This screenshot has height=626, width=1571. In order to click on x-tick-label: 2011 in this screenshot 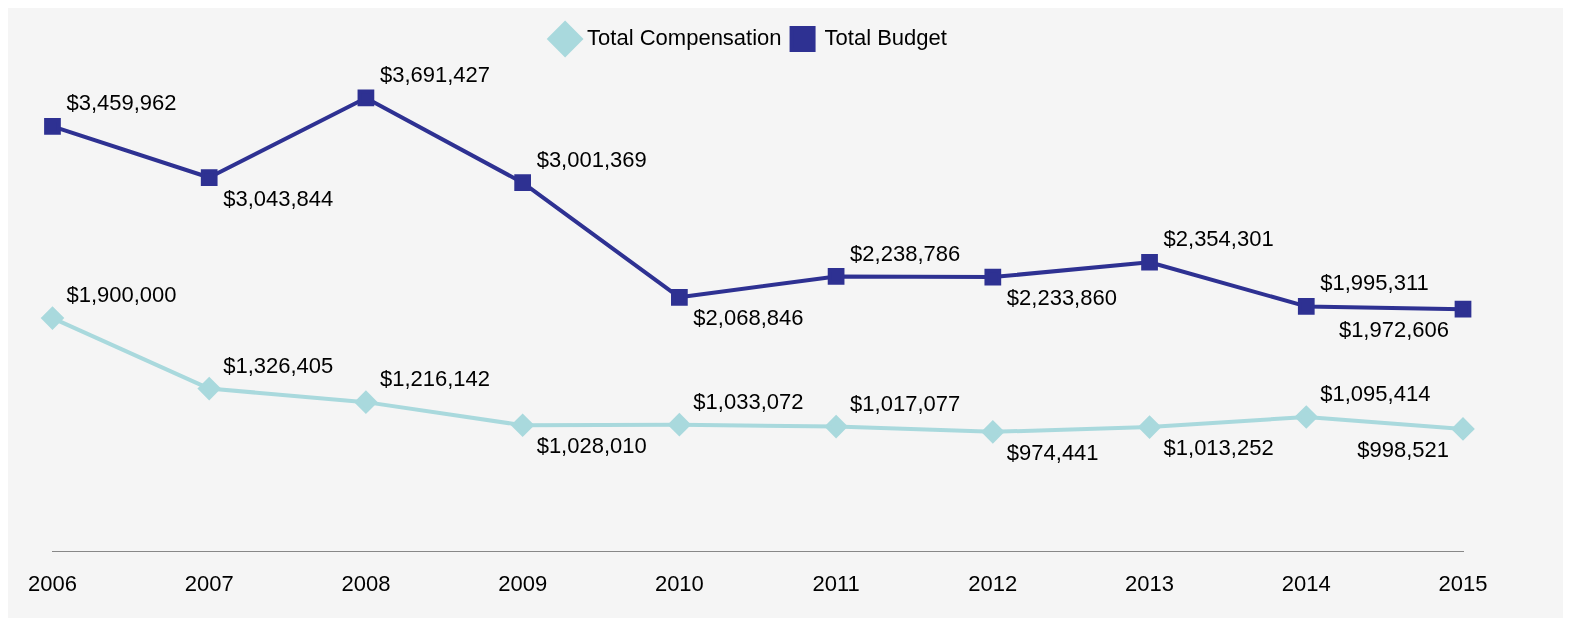, I will do `click(836, 583)`.